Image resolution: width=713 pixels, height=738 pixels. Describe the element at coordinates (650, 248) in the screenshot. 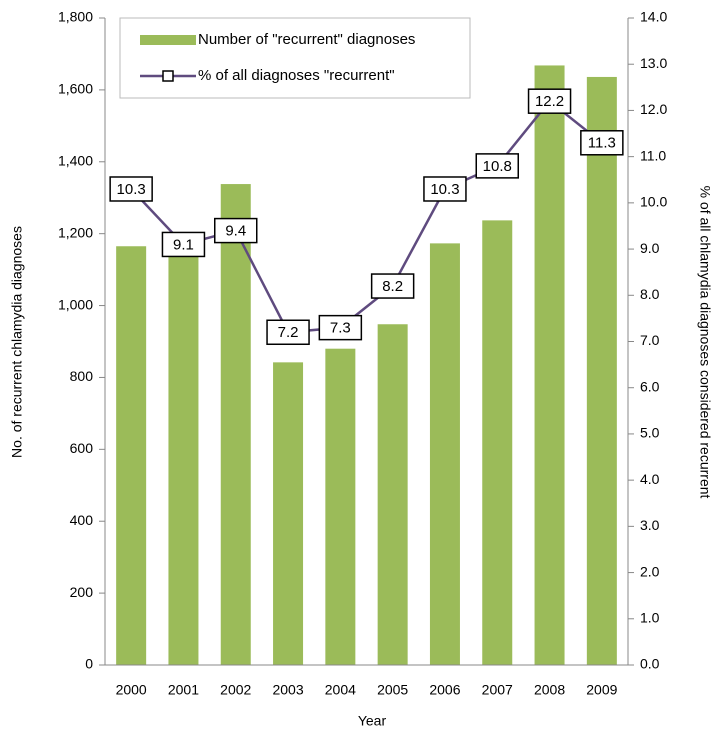

I see `y2-tick-label: 9.0` at that location.